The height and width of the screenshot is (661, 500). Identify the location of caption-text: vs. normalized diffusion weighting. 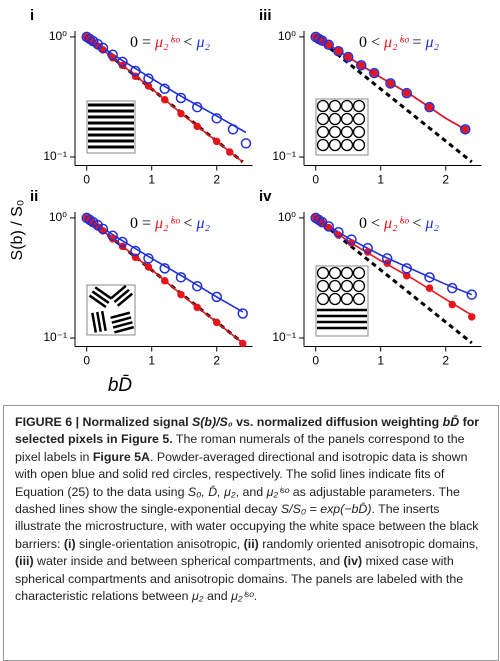
(337, 422).